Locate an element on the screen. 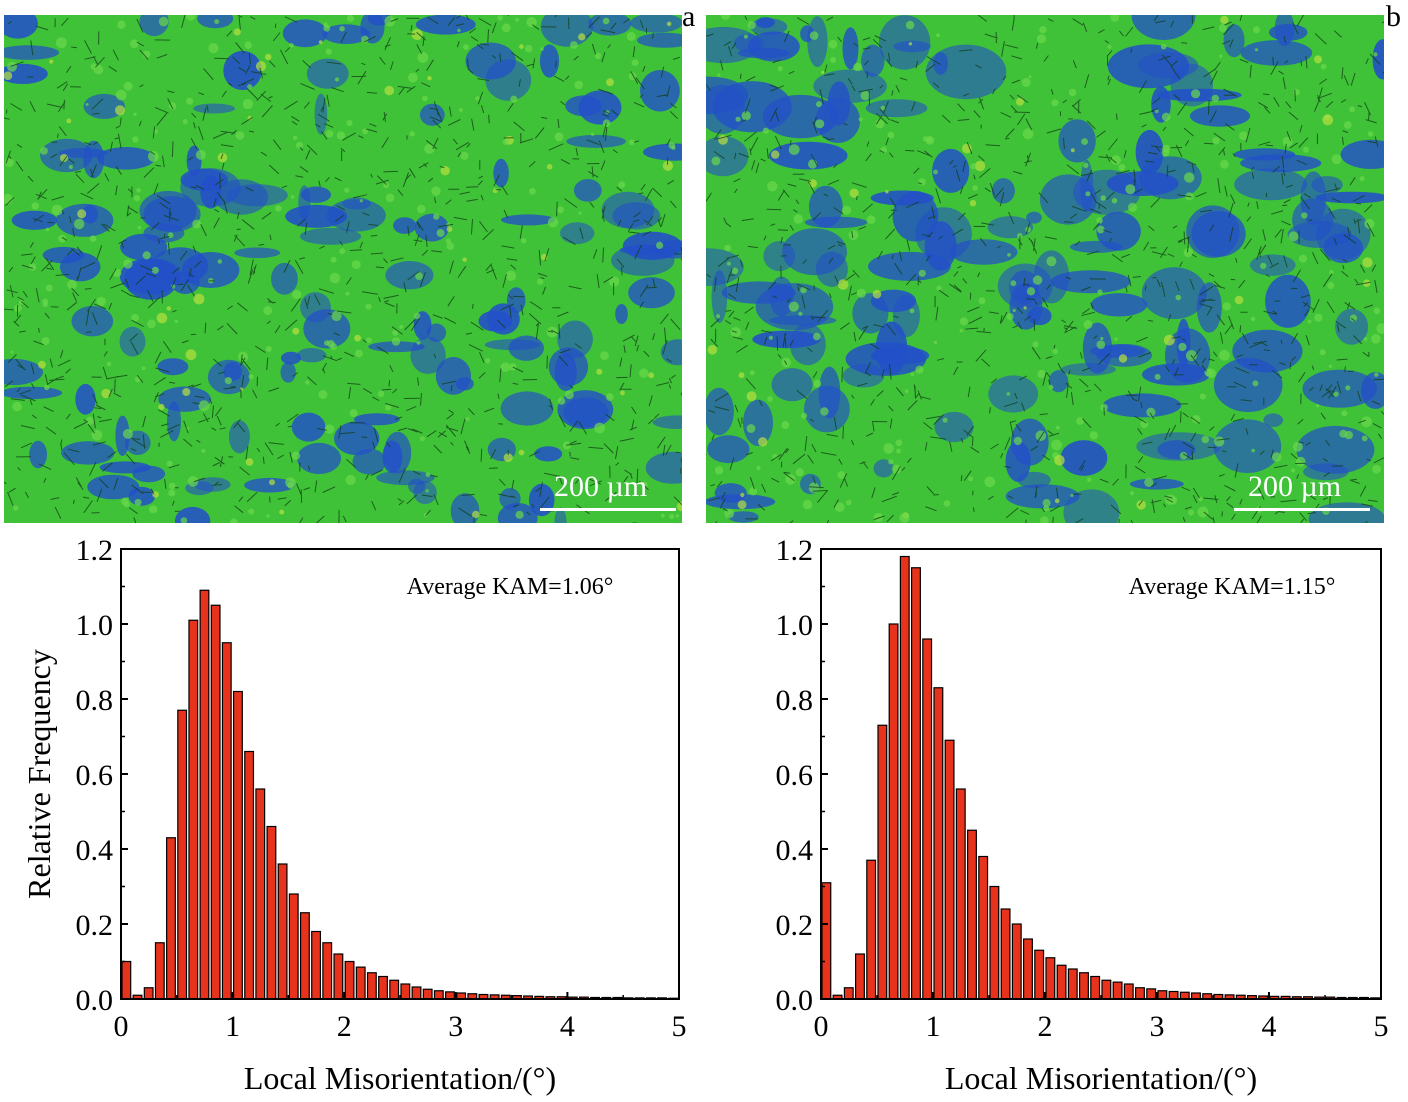  scale-bar-label-a: 200 µm is located at coordinates (601, 486).